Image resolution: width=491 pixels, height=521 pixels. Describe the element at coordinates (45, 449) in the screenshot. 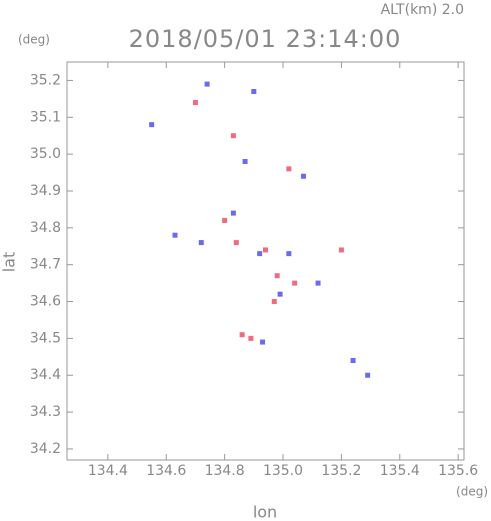

I see `y-tick-label: 34.2` at that location.